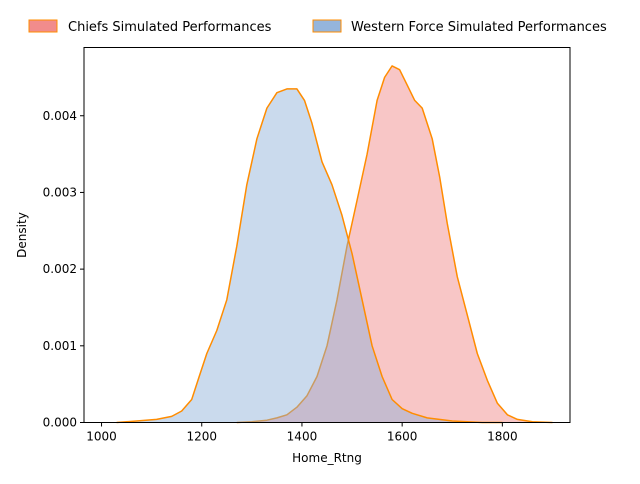 Image resolution: width=640 pixels, height=484 pixels. What do you see at coordinates (60, 269) in the screenshot?
I see `y-tick-label: 0.002` at bounding box center [60, 269].